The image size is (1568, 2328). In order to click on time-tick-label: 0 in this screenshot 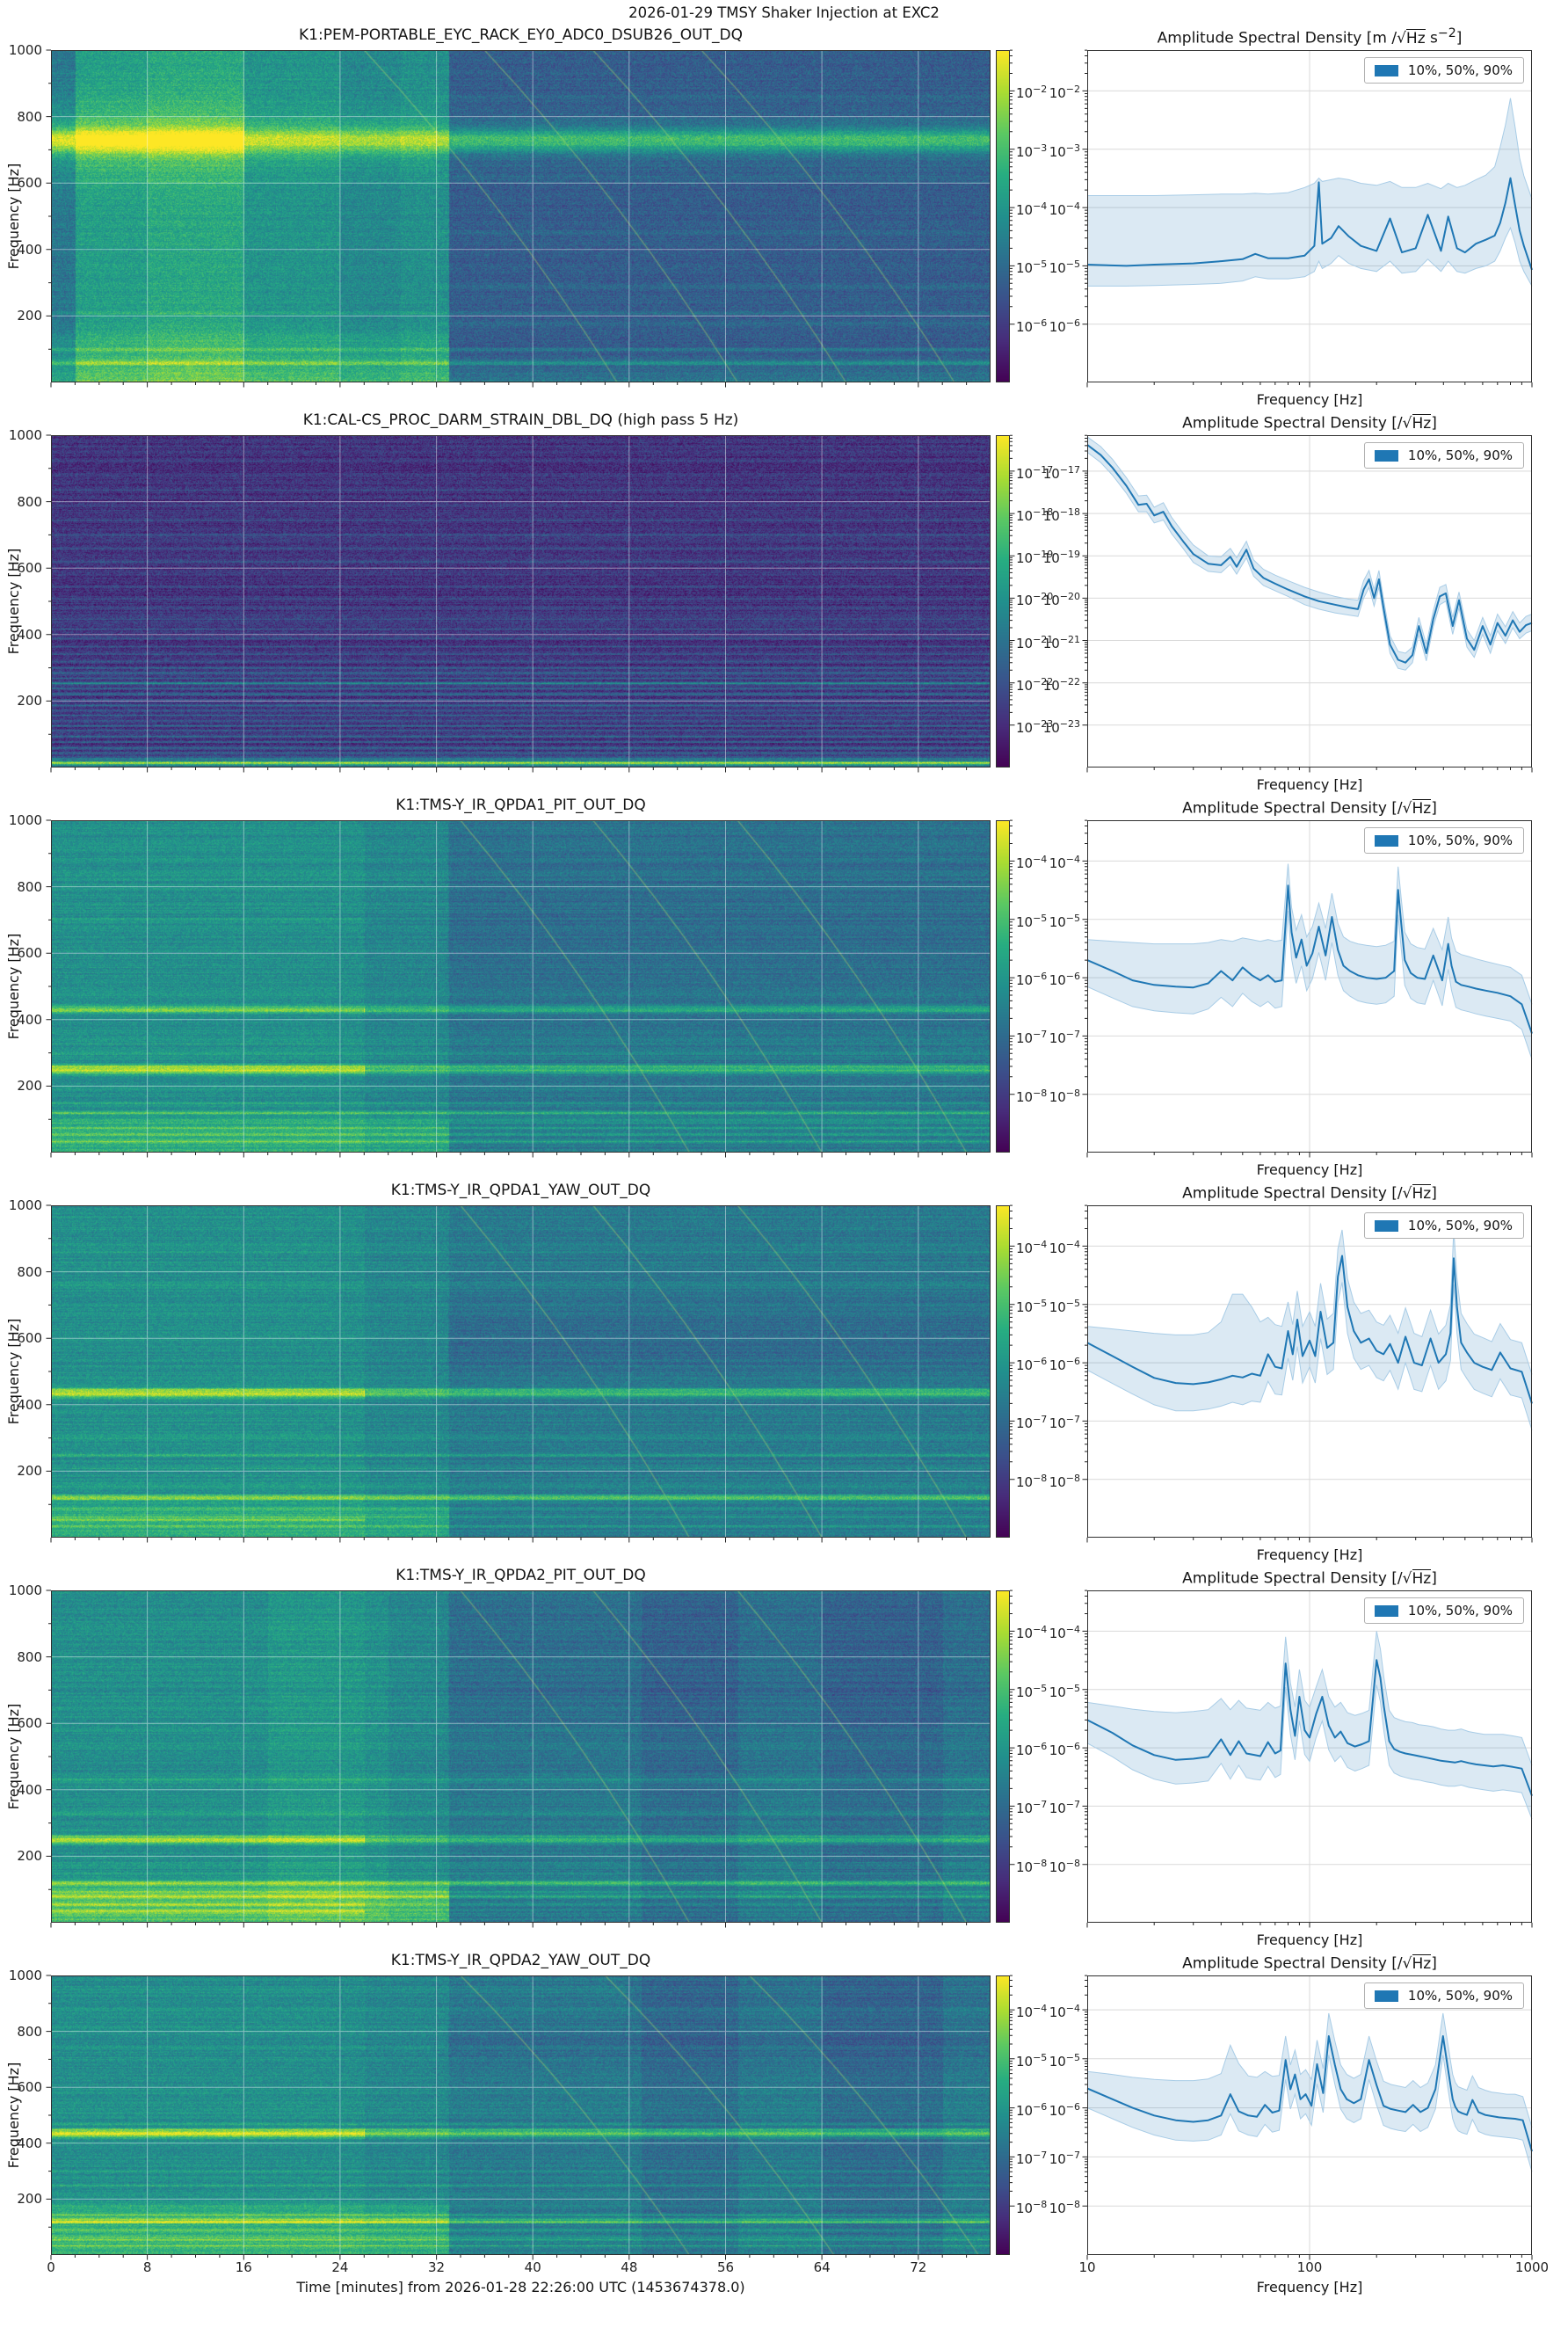, I will do `click(51, 2267)`.